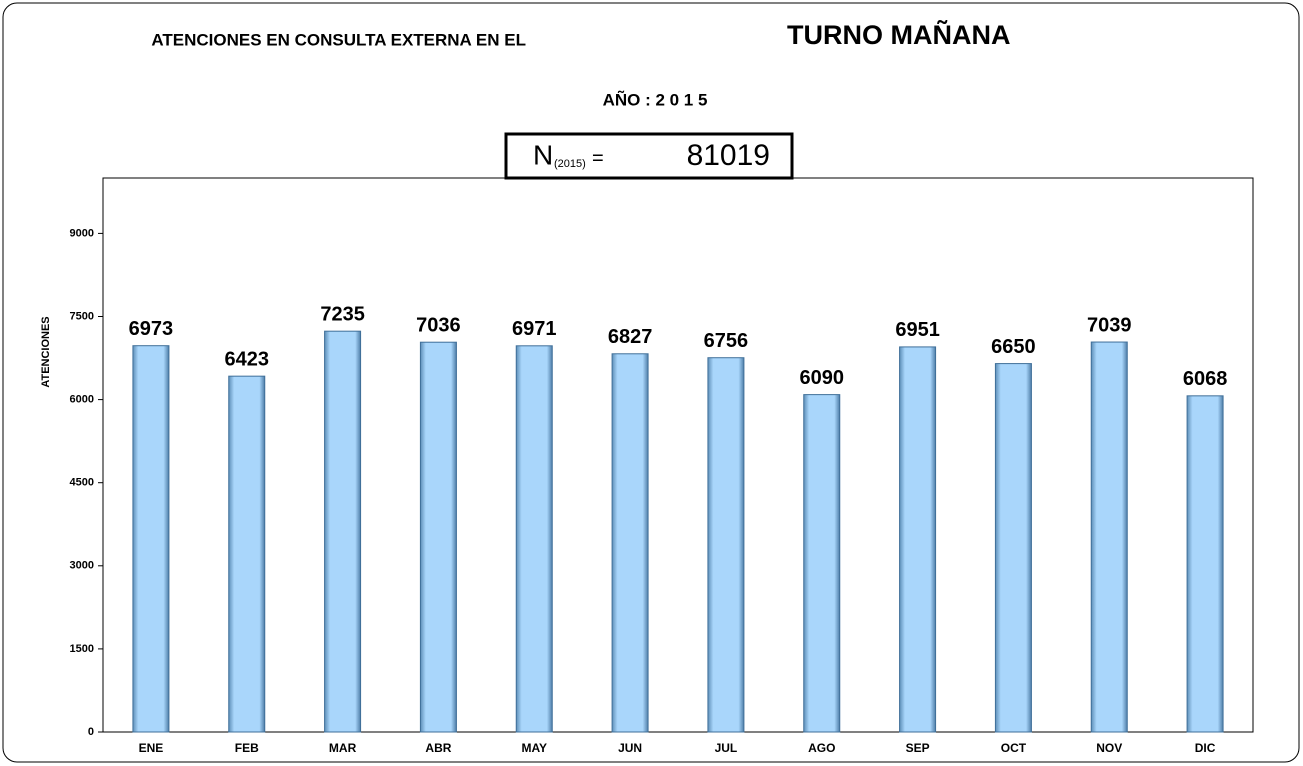 This screenshot has width=1303, height=766. I want to click on data-label: 6090, so click(822, 378).